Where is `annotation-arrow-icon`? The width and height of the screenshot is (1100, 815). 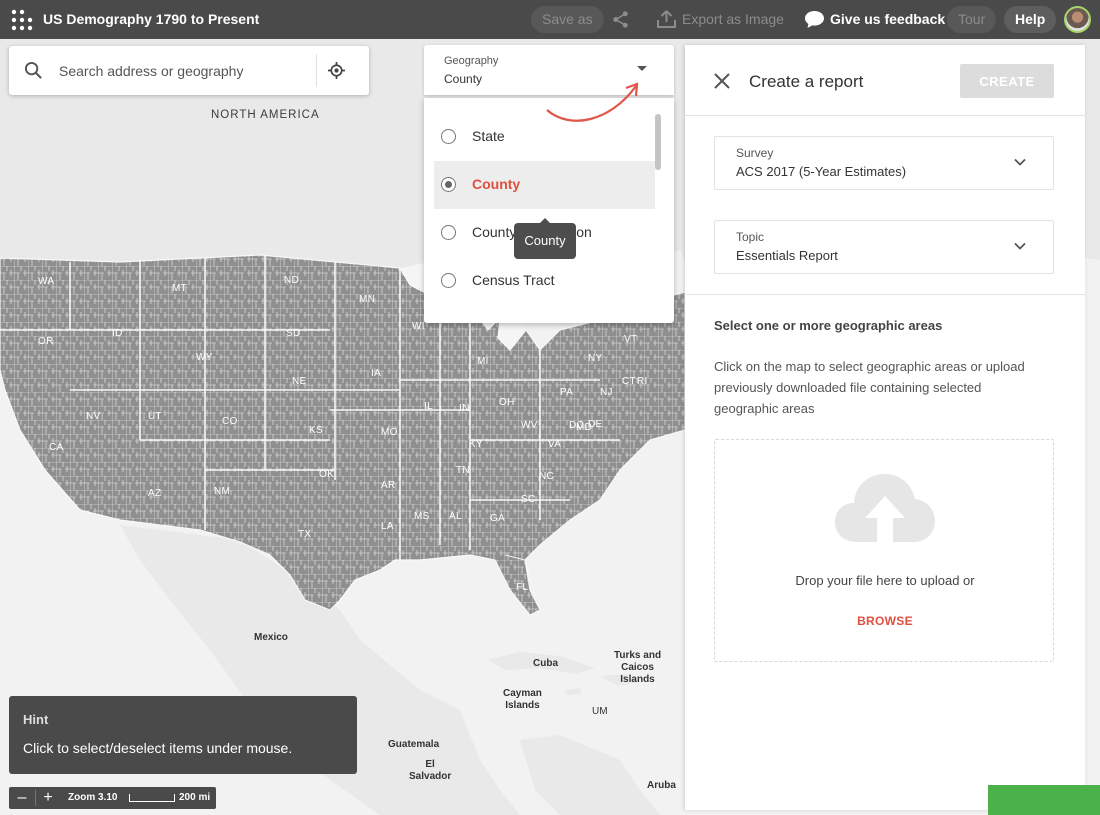
annotation-arrow-icon is located at coordinates (592, 102).